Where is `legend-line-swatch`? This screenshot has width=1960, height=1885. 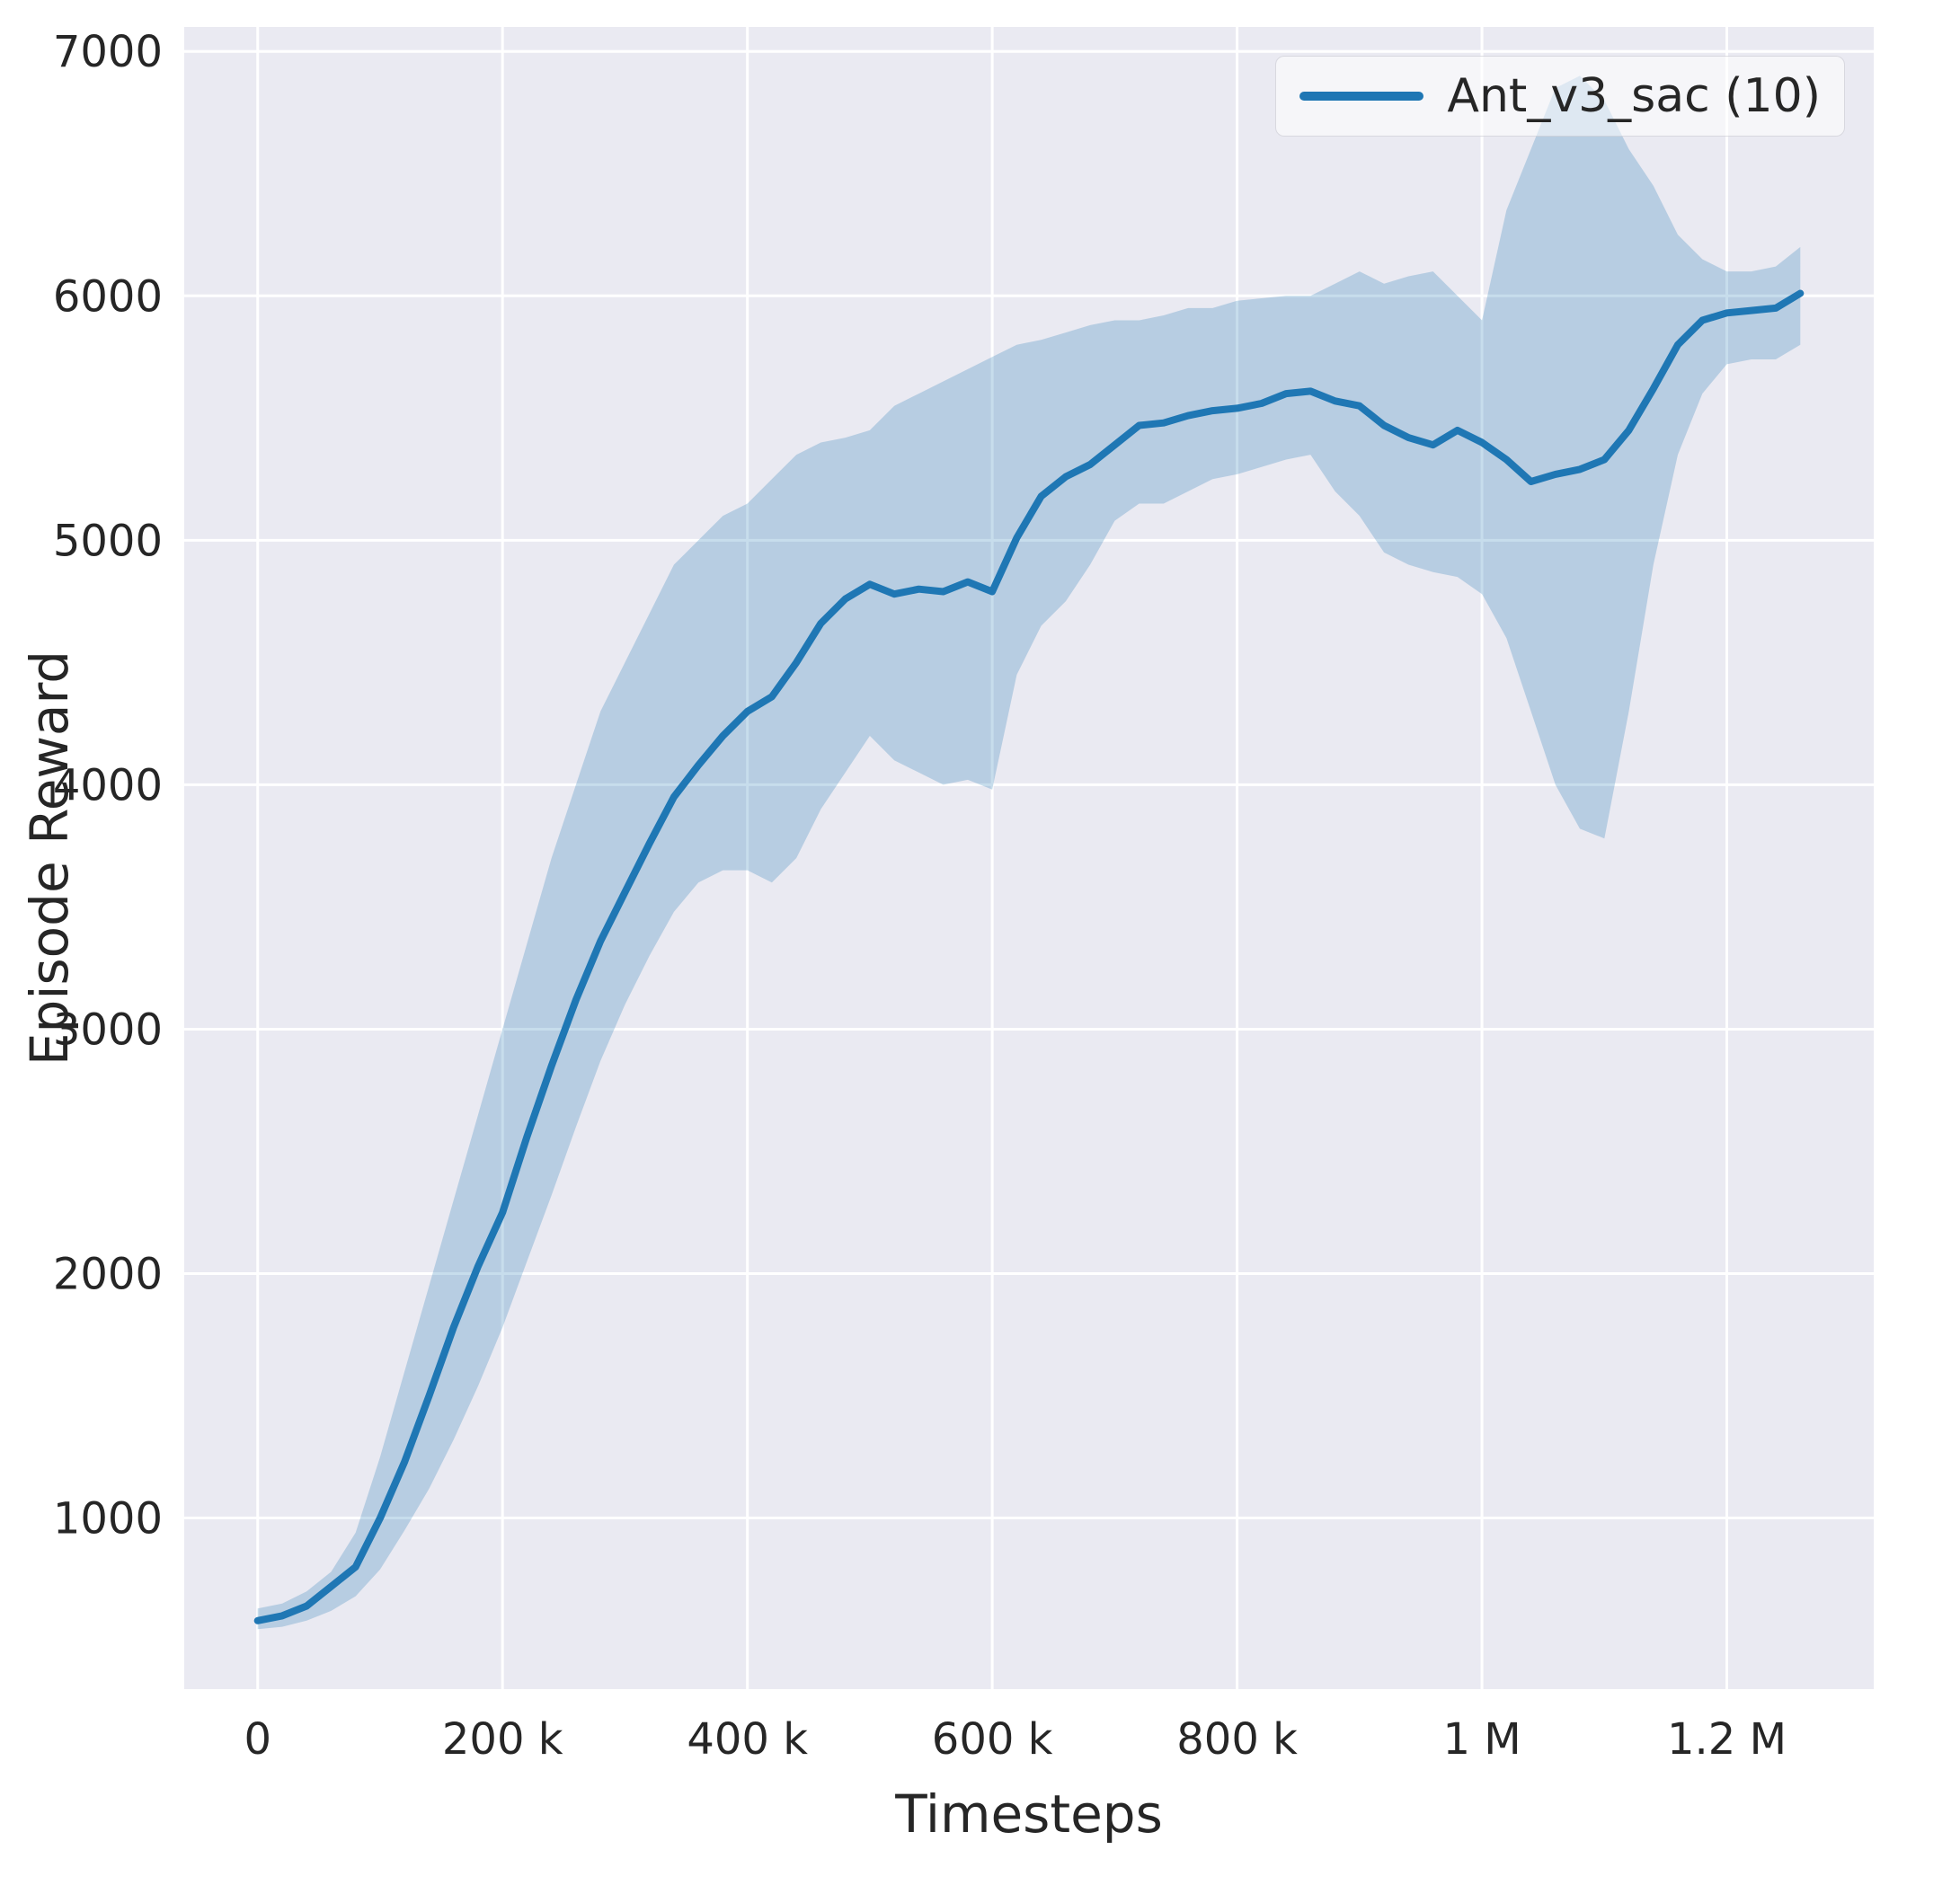
legend-line-swatch is located at coordinates (1361, 96).